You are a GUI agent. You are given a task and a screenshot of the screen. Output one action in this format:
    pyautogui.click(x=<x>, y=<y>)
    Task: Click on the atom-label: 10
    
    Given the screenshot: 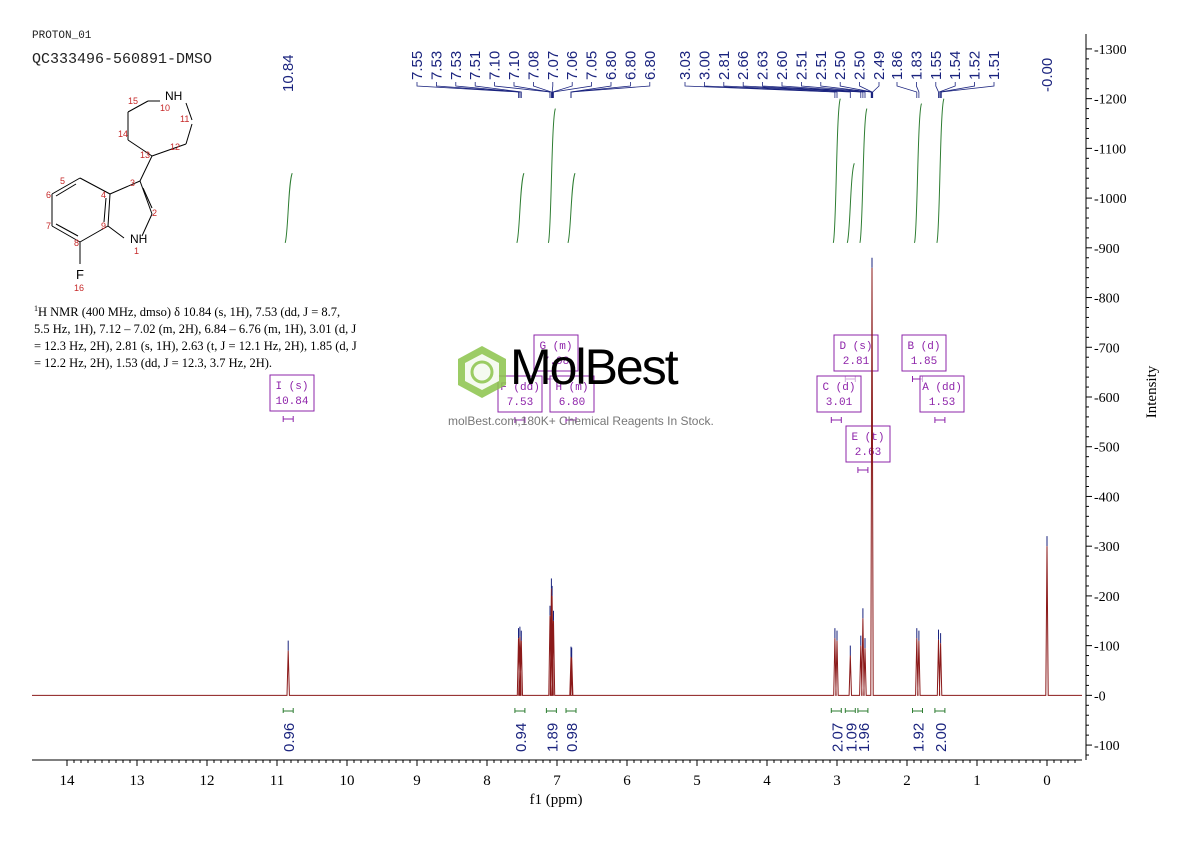 What is the action you would take?
    pyautogui.click(x=165, y=108)
    